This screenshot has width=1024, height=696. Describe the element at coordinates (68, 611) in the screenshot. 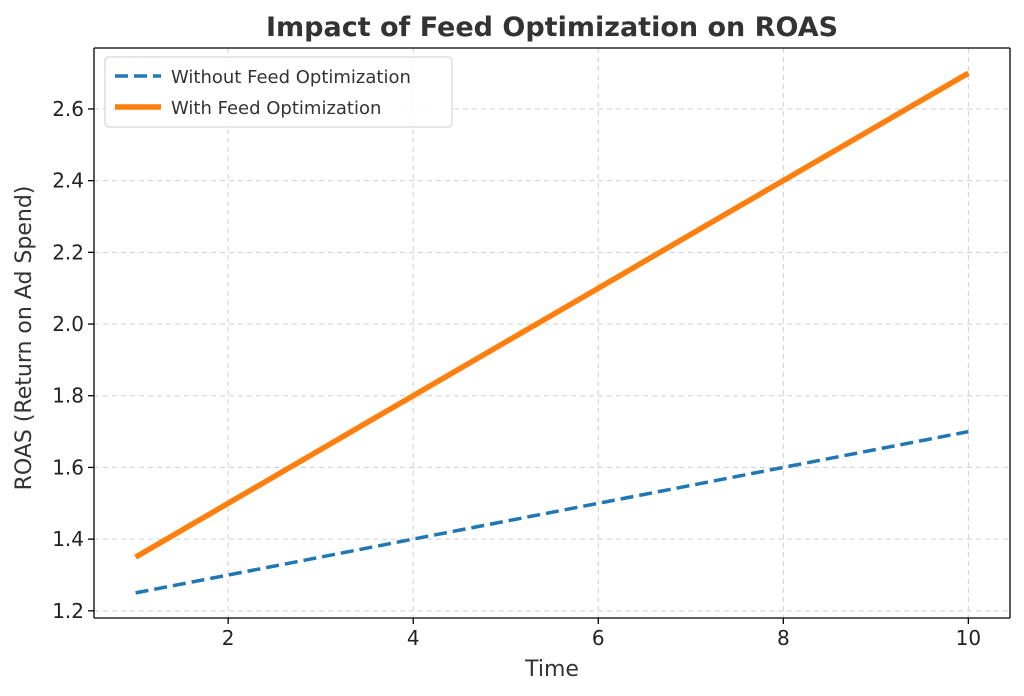

I see `y-tick-label: 1.2` at that location.